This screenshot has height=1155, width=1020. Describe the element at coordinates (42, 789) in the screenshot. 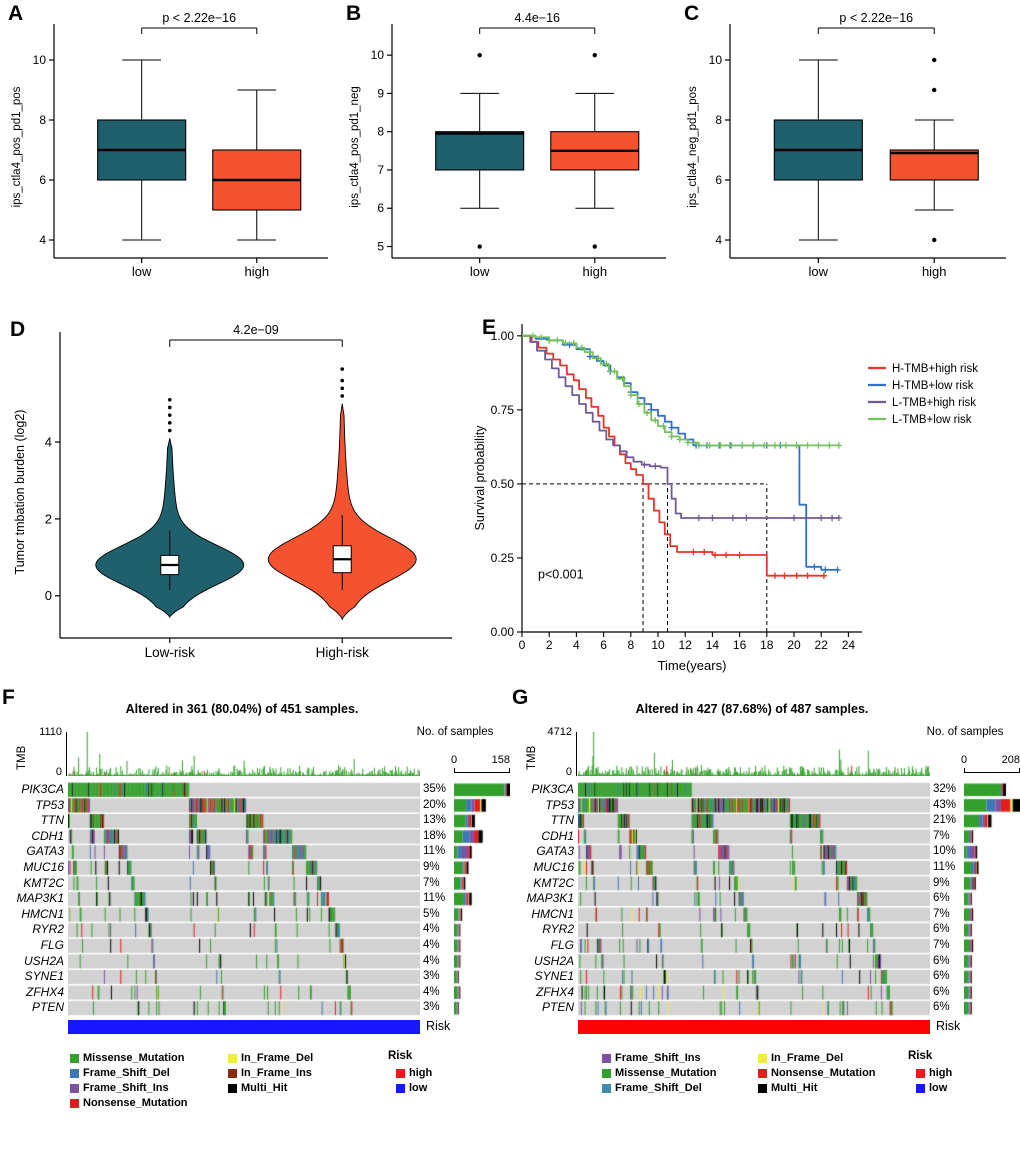

I see `gene-label-pik3ca: PIK3CA` at that location.